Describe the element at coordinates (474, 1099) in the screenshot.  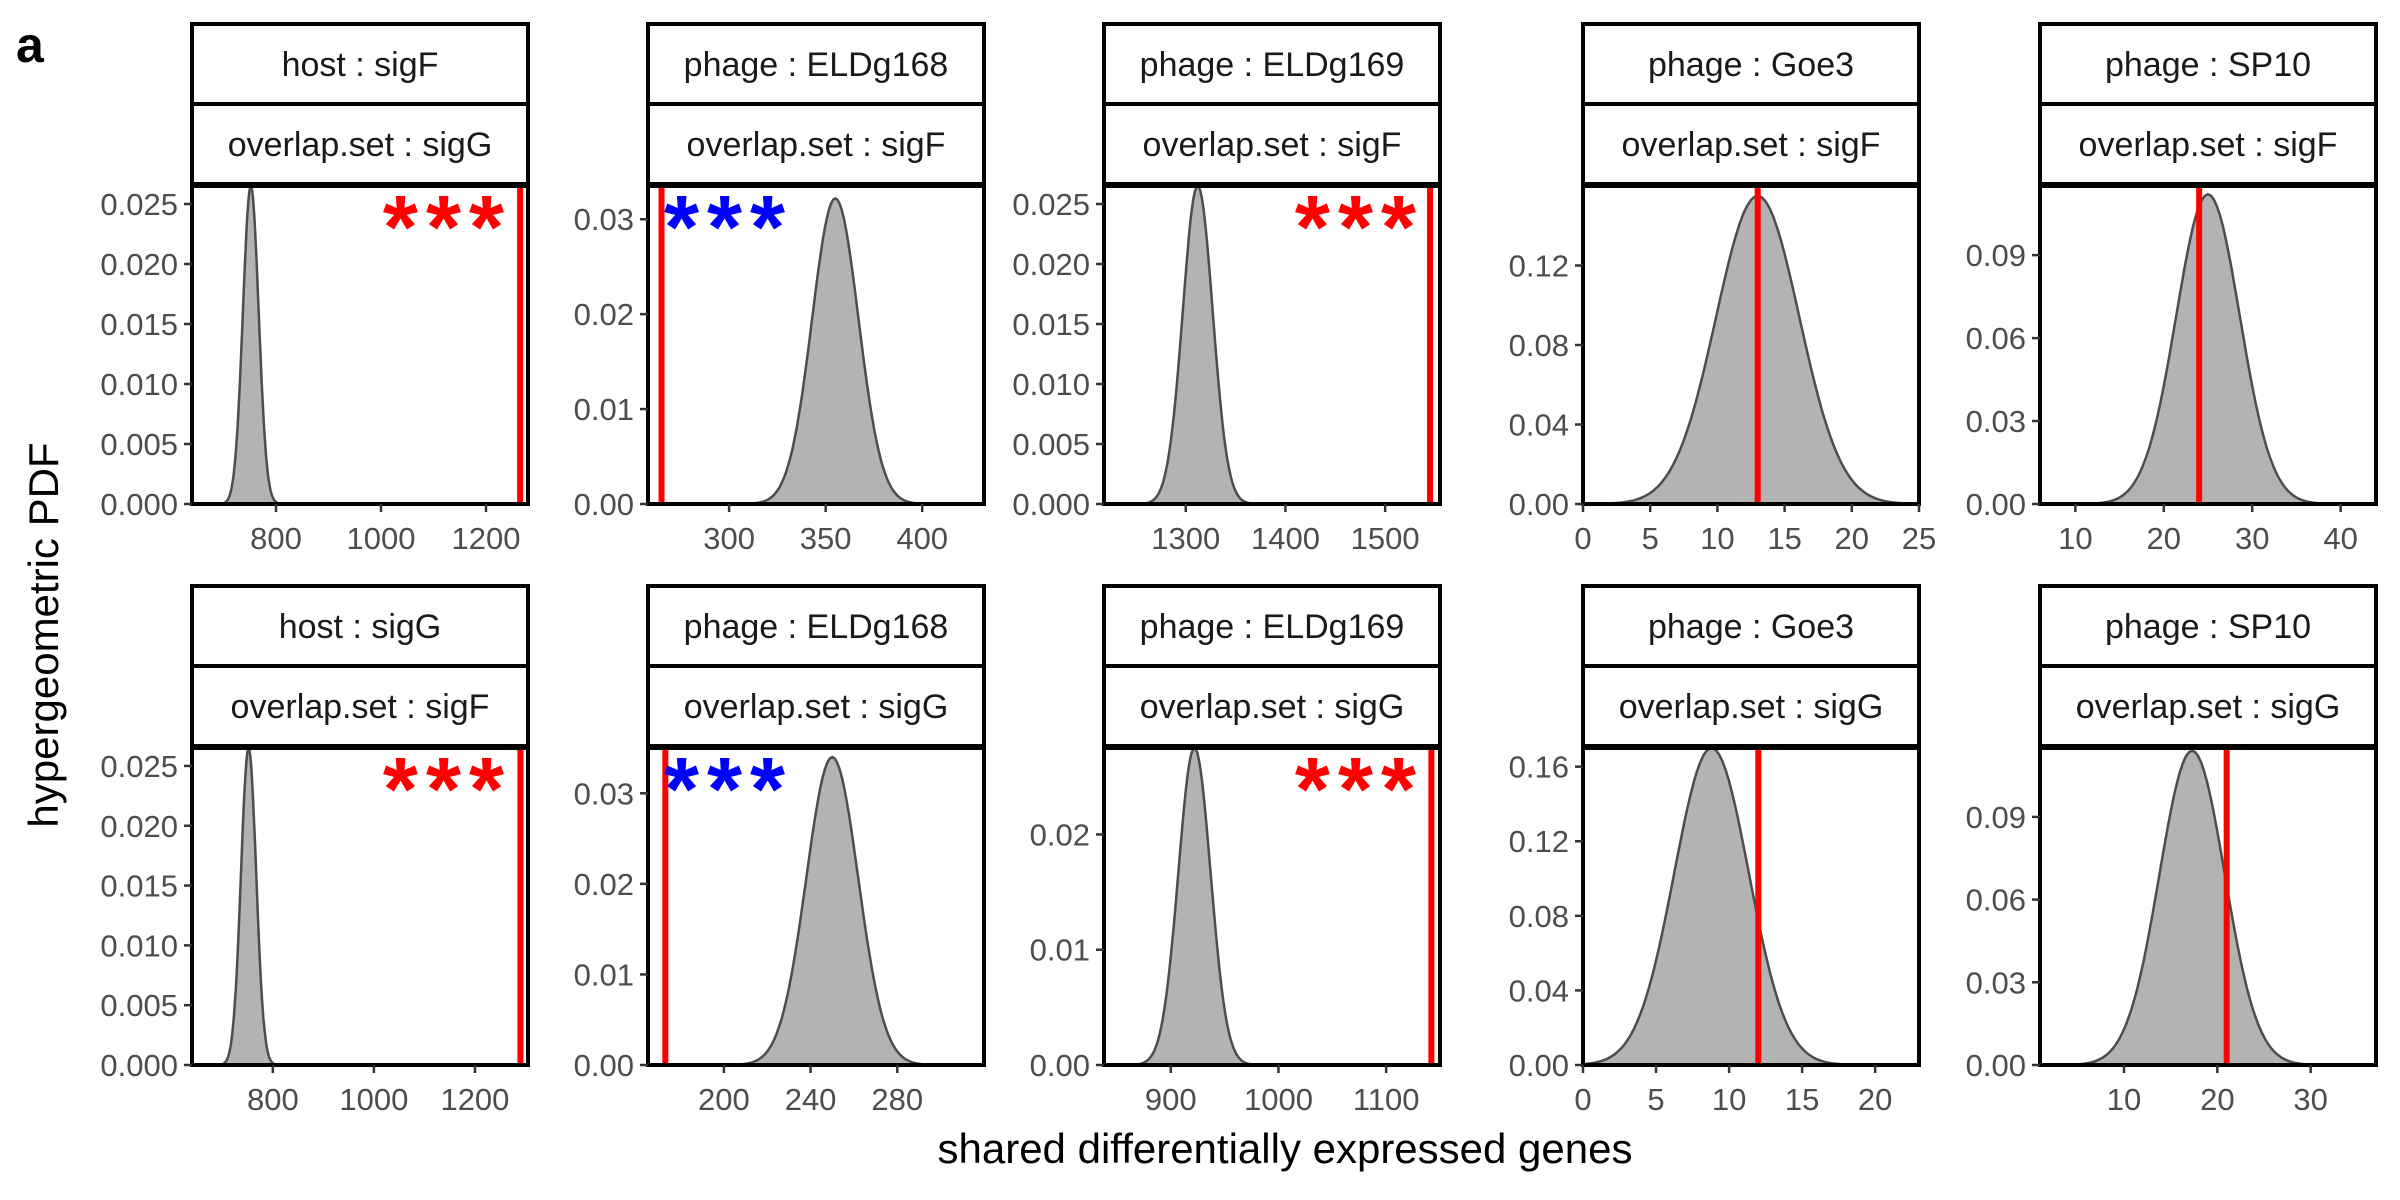
I see `x-tick-label: 1200` at that location.